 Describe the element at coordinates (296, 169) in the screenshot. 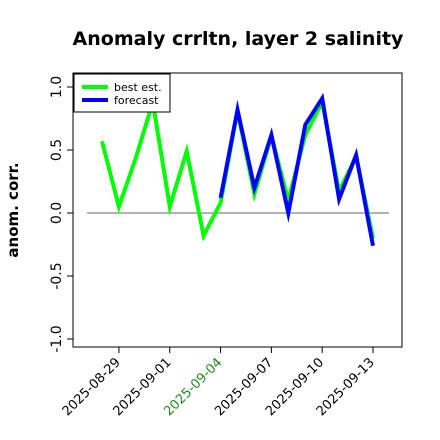

I see `series-line-forecast` at that location.